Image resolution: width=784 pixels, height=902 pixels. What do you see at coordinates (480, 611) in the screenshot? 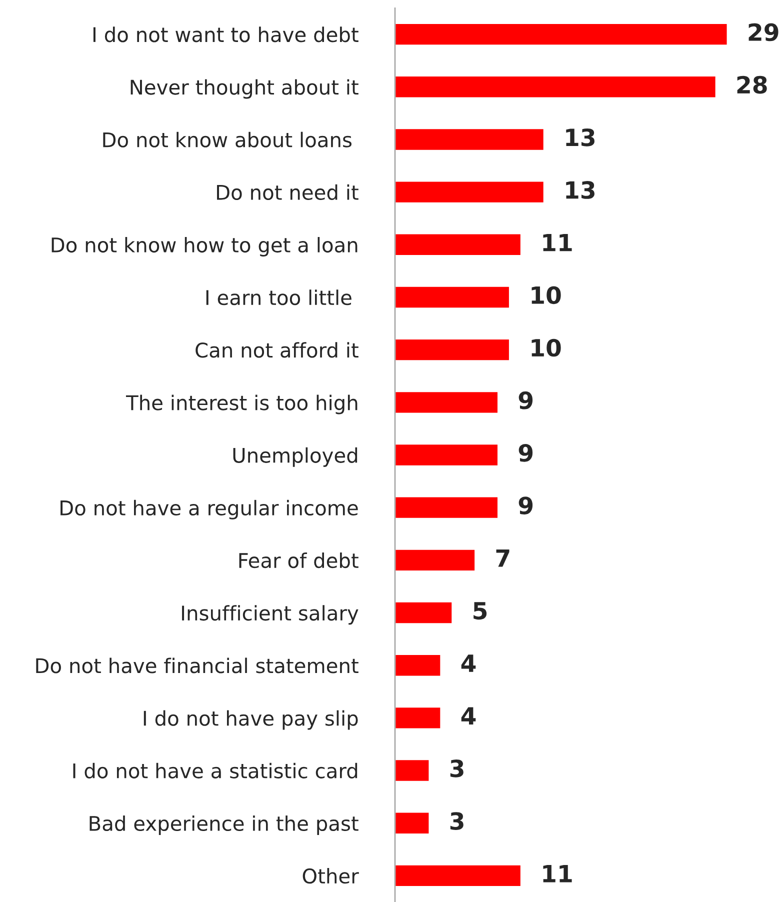
I see `data-label: 5` at bounding box center [480, 611].